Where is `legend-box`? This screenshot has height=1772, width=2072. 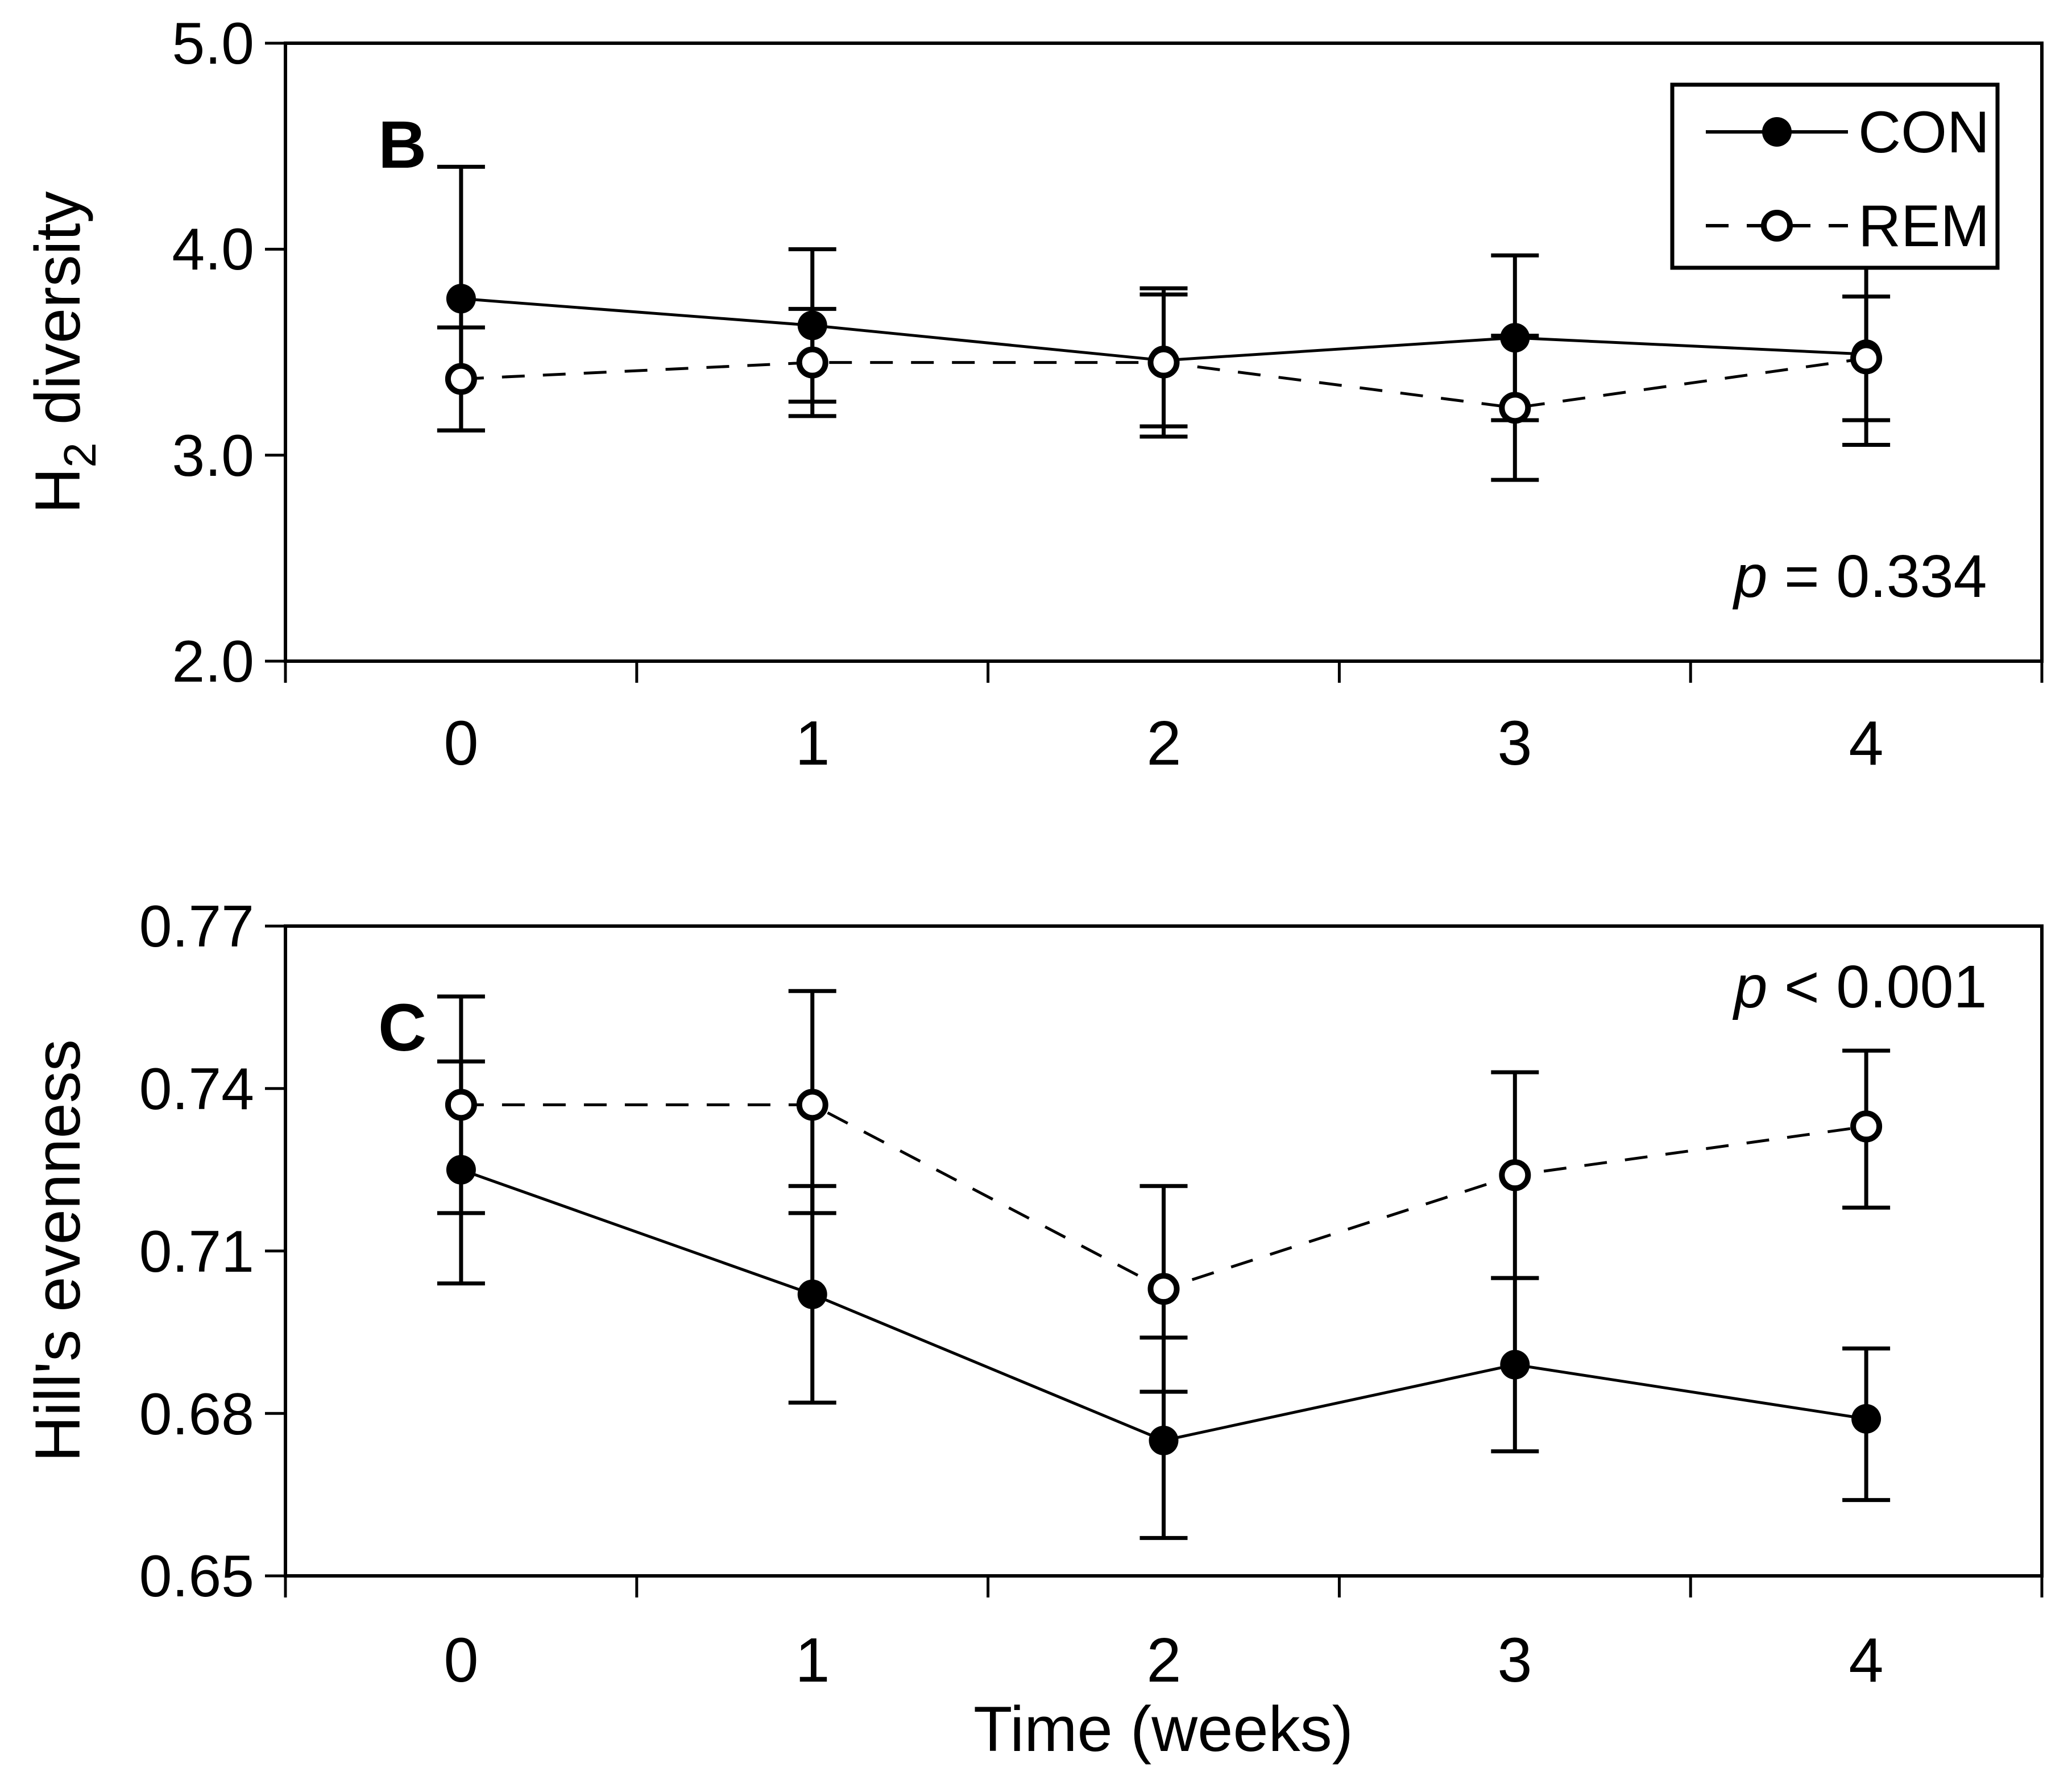 legend-box is located at coordinates (1835, 176).